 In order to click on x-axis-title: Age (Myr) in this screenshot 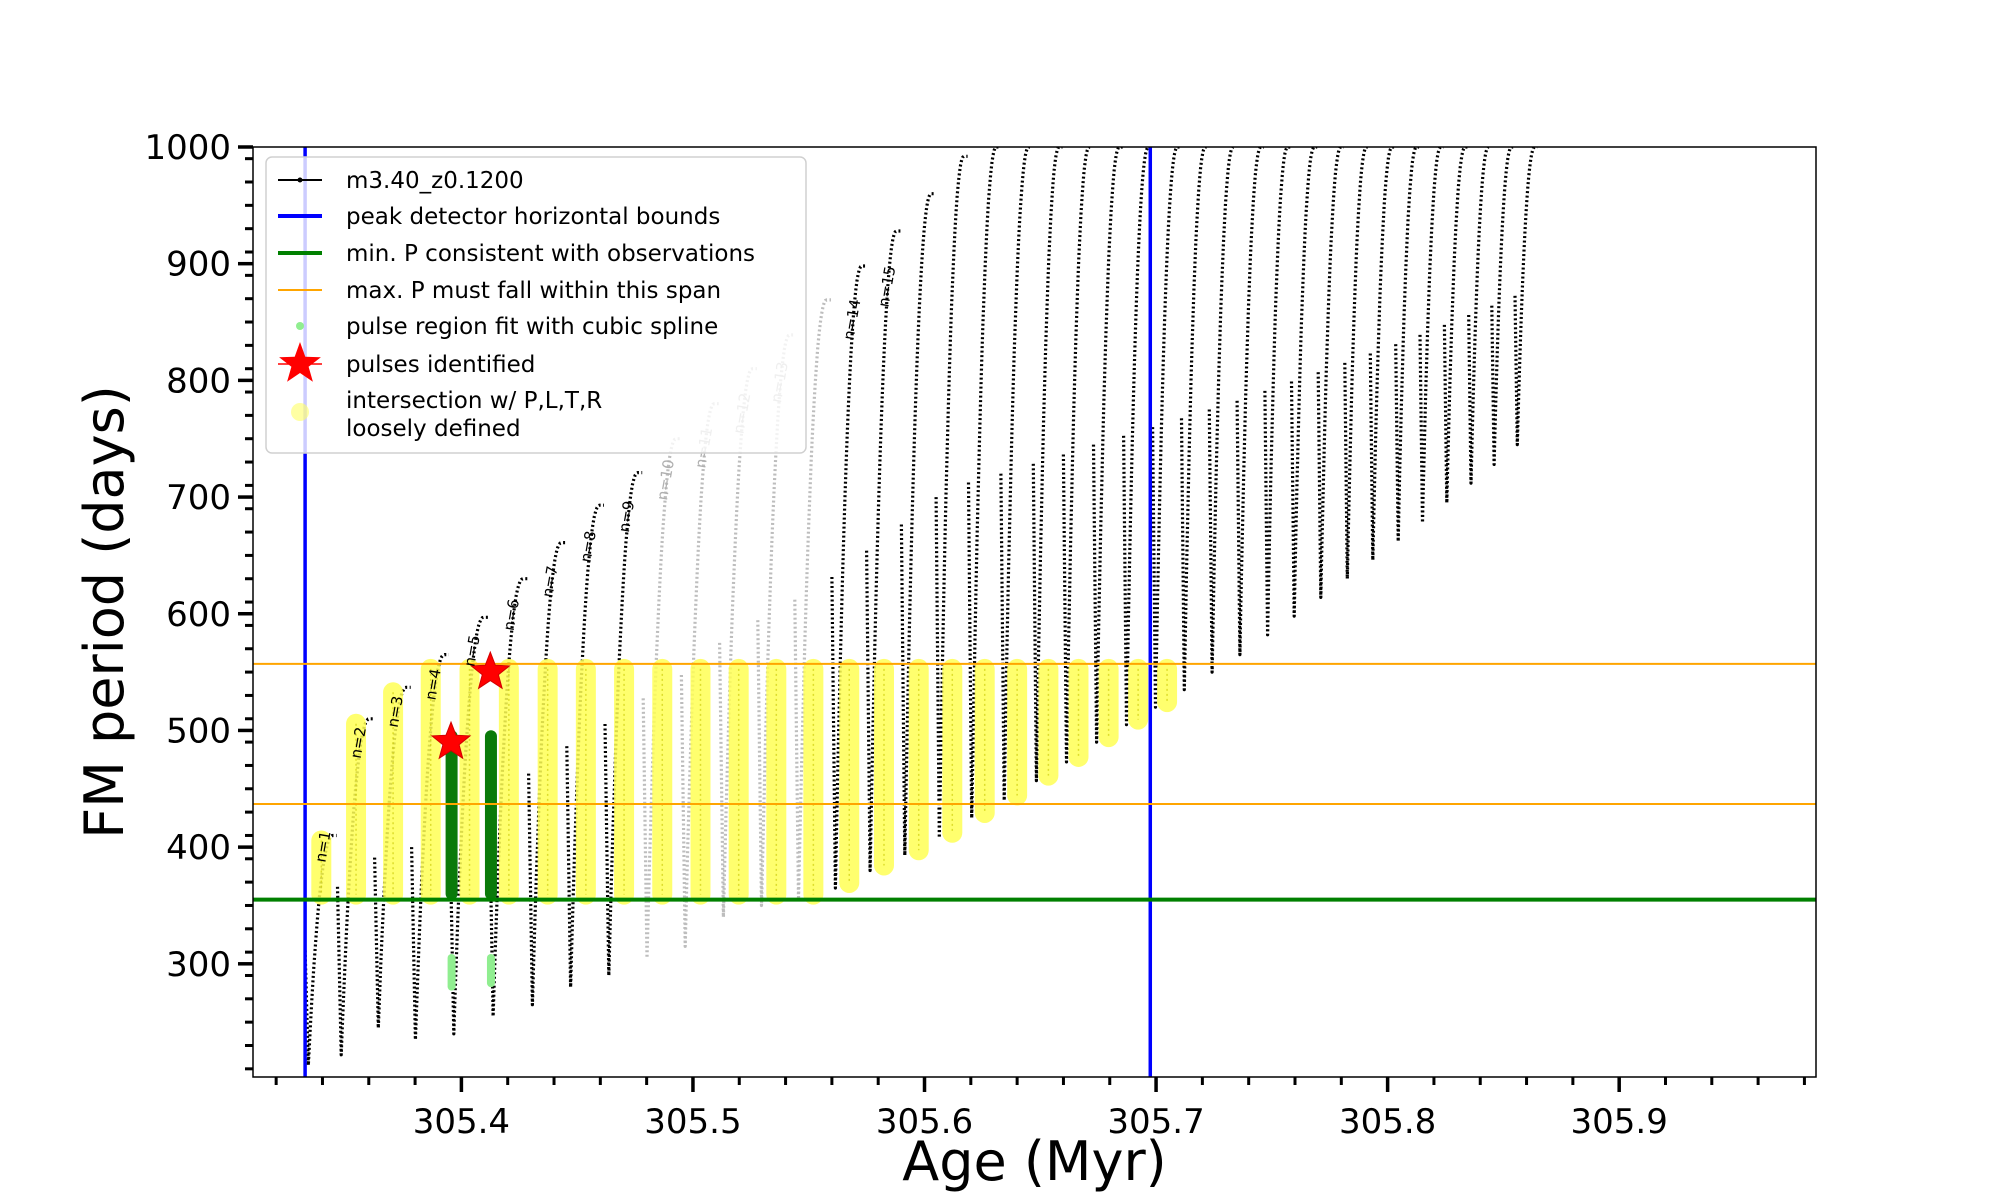, I will do `click(1034, 1161)`.